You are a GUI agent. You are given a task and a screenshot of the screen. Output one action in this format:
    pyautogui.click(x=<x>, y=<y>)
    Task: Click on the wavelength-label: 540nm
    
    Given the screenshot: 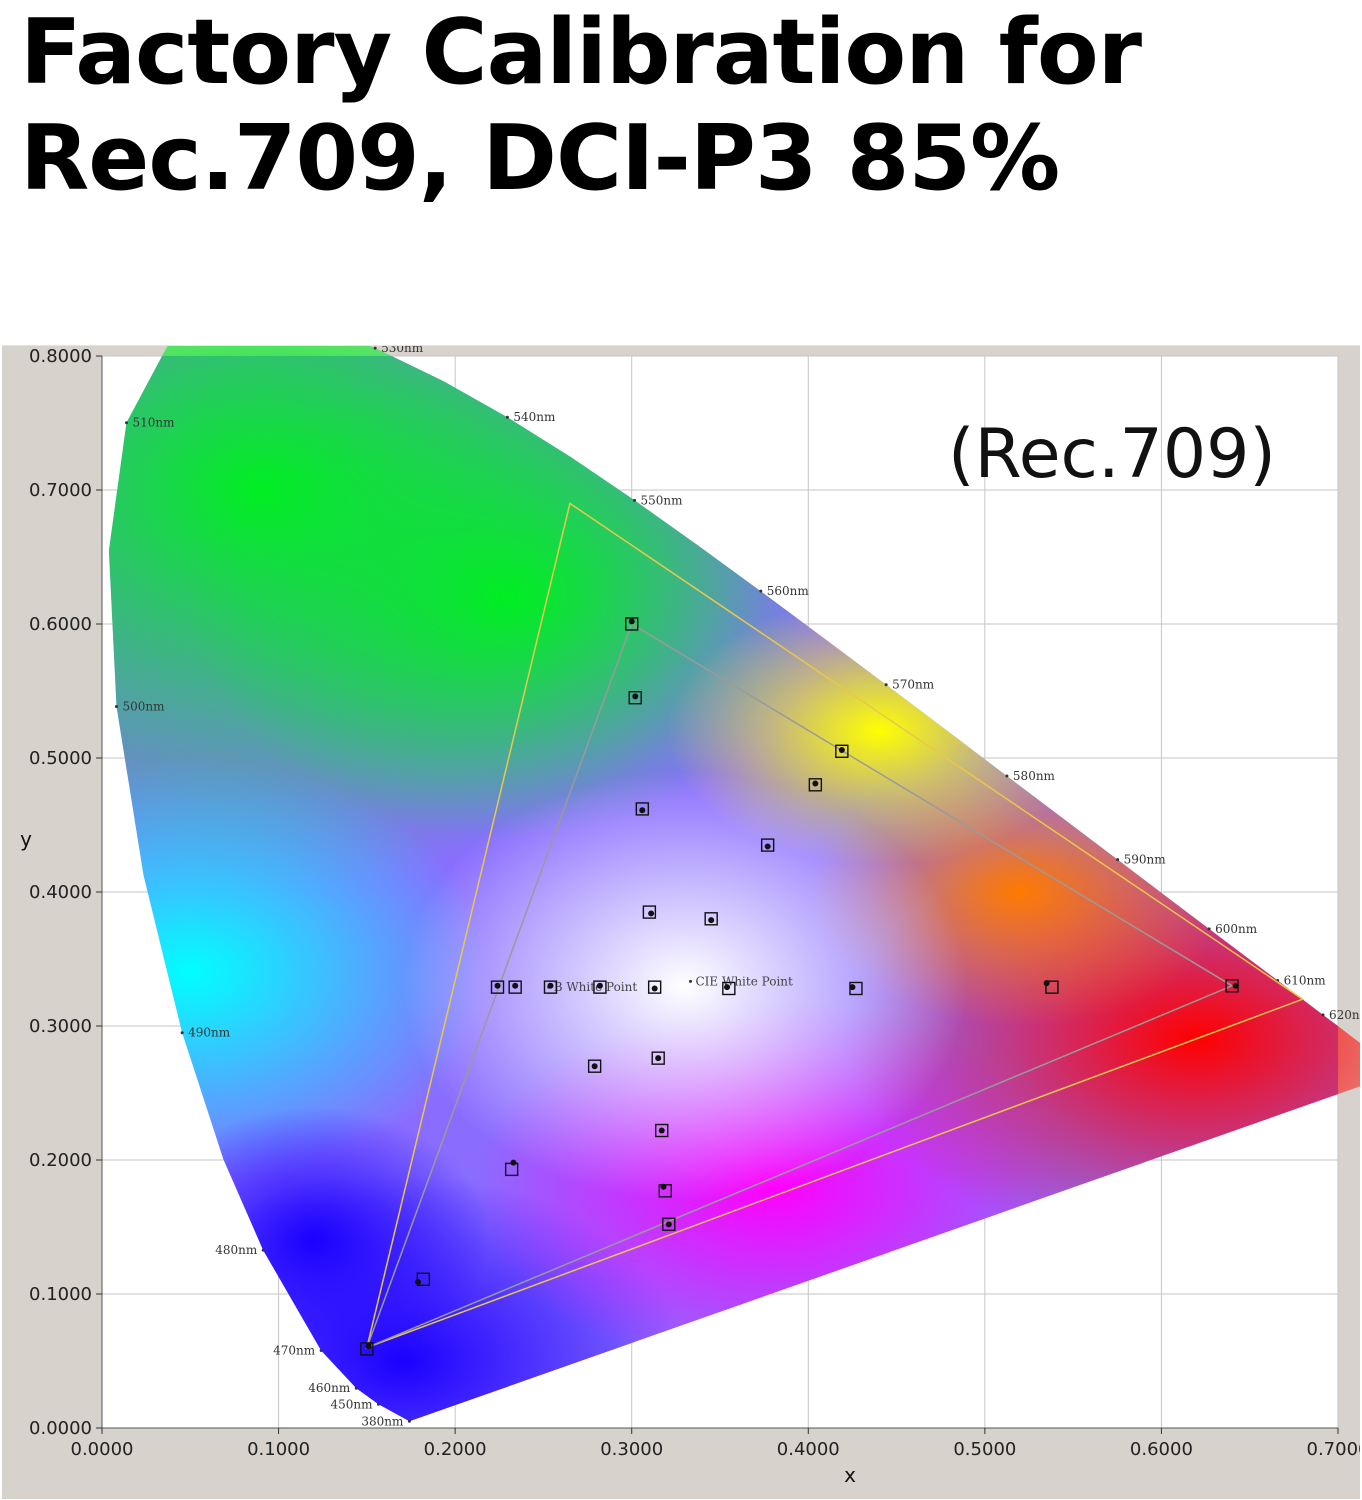 What is the action you would take?
    pyautogui.click(x=534, y=417)
    